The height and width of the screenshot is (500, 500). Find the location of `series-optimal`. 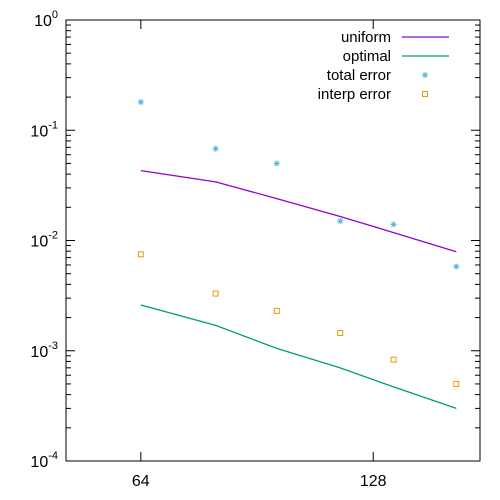

series-optimal is located at coordinates (298, 357).